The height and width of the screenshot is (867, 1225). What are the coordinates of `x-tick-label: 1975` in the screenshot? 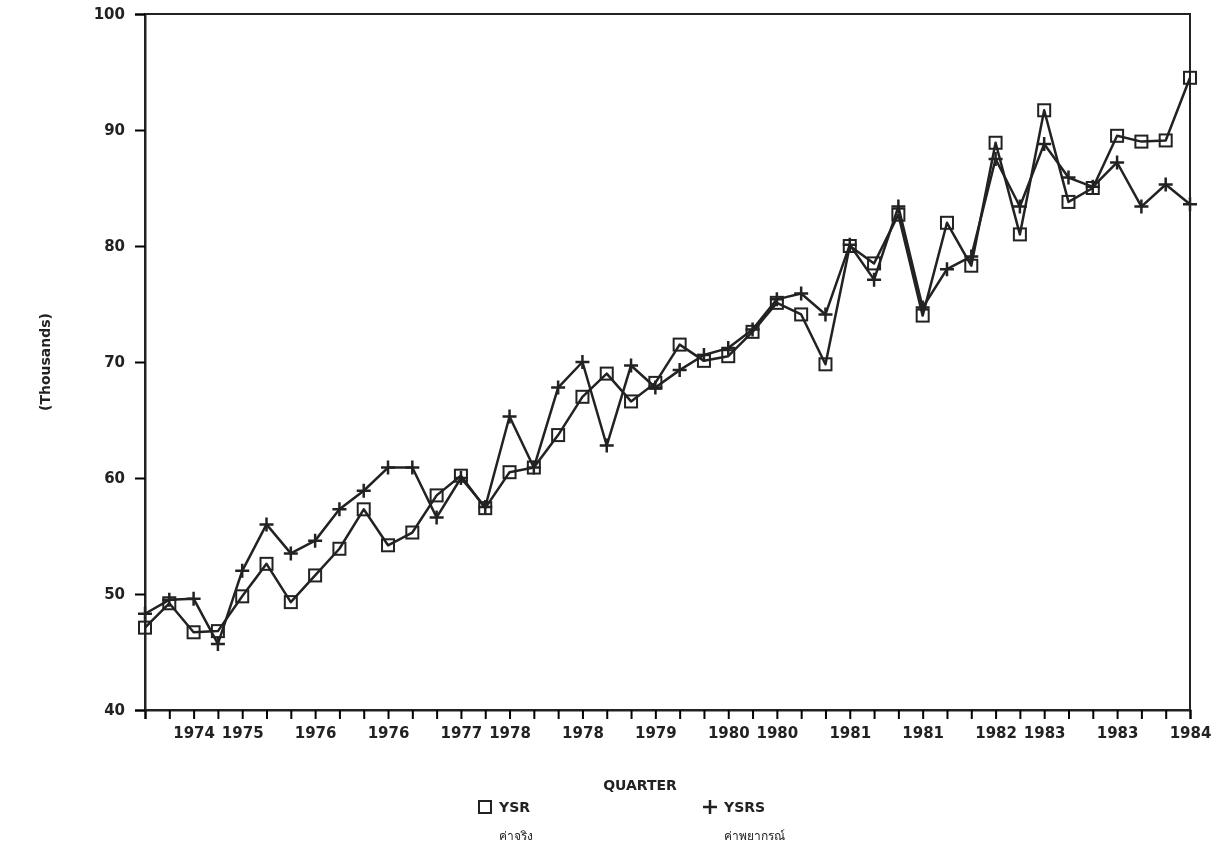 It's located at (242, 732).